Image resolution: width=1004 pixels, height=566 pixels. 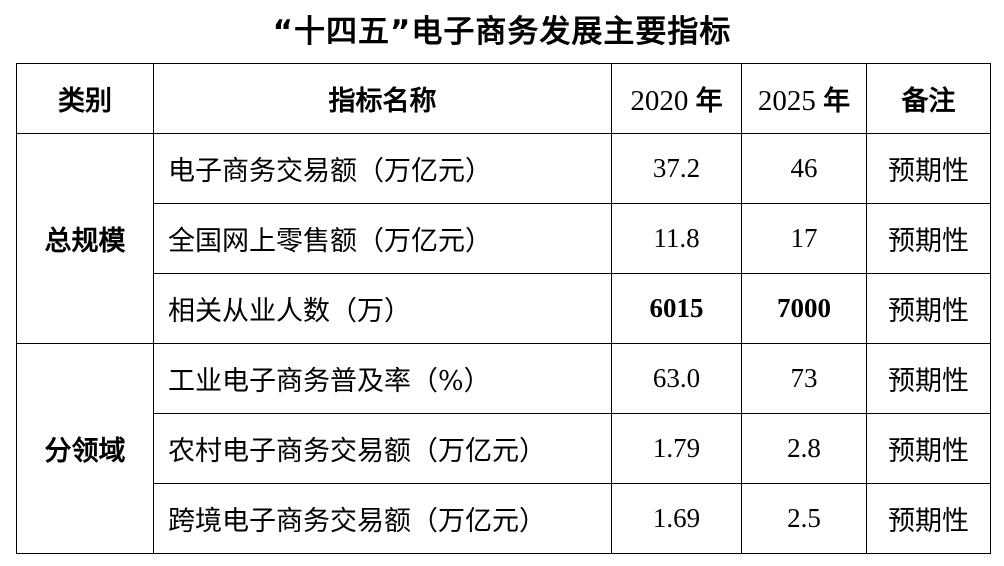 What do you see at coordinates (709, 101) in the screenshot?
I see `header-year-2020-suffix: 年` at bounding box center [709, 101].